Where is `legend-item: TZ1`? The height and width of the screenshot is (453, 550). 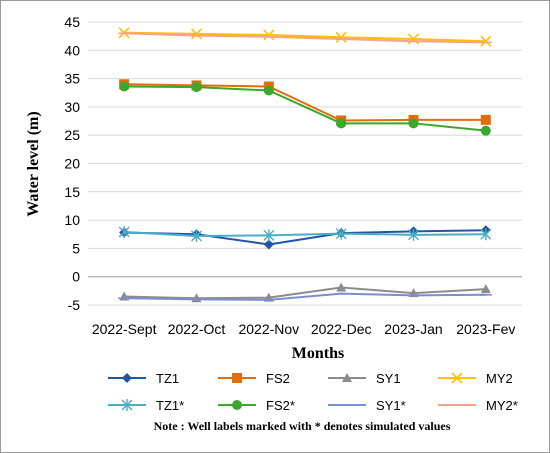 legend-item: TZ1 is located at coordinates (143, 378).